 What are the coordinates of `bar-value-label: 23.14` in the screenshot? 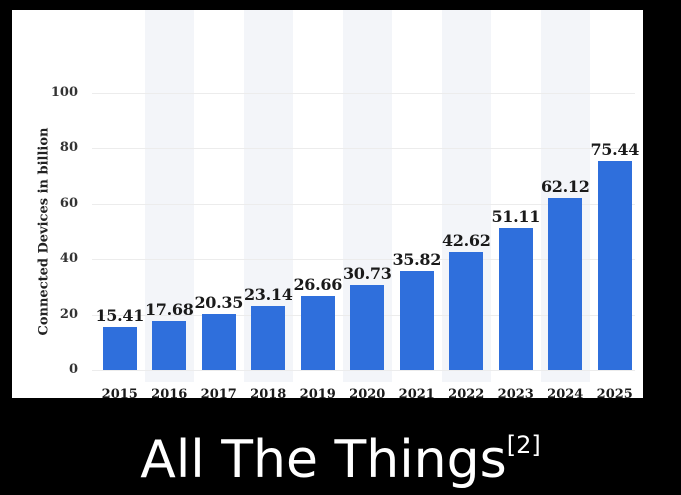 It's located at (268, 294).